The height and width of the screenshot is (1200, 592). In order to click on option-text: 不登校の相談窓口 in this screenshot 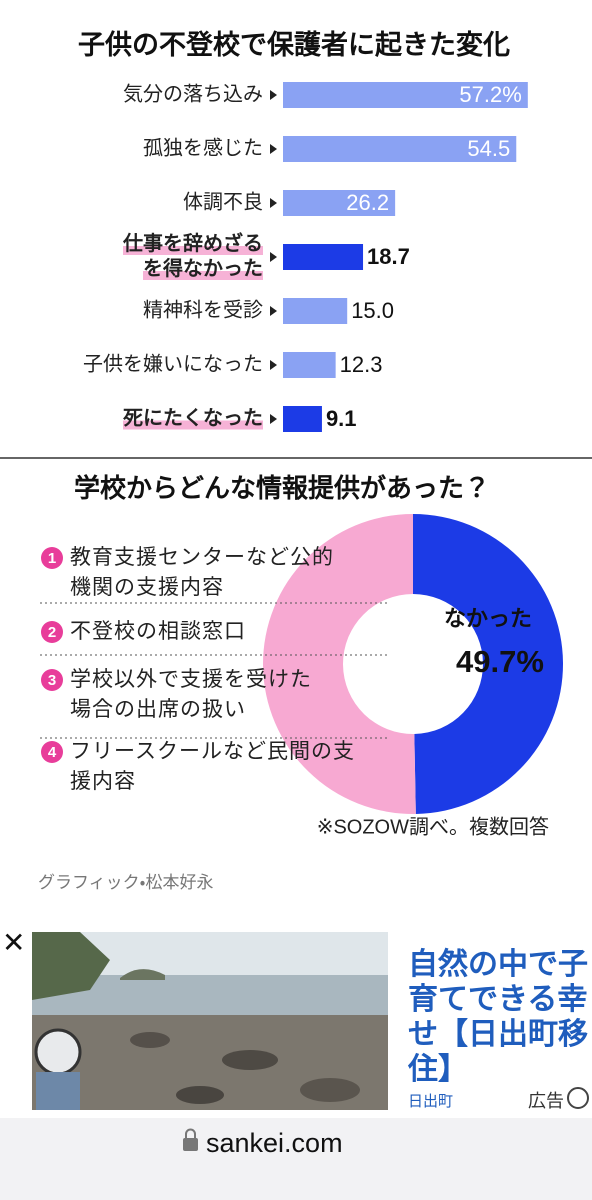, I will do `click(158, 631)`.